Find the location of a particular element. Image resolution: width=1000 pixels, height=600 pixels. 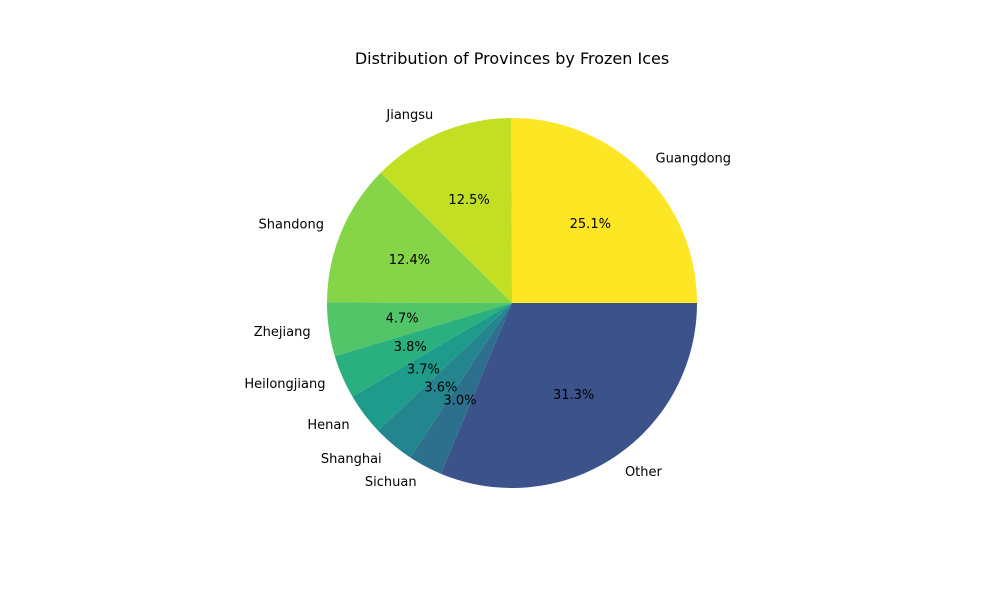

pie-slice-guangdong is located at coordinates (604, 210).